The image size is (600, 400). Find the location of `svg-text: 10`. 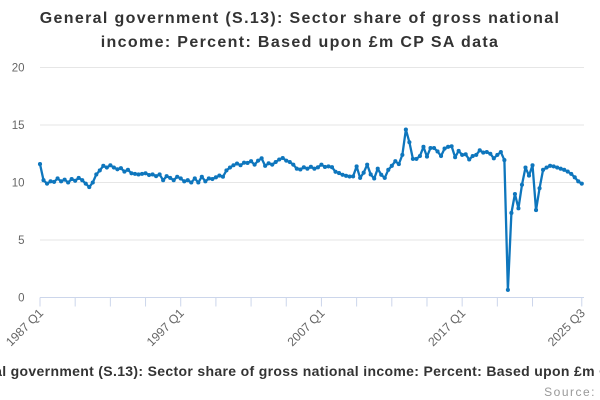

svg-text: 10 is located at coordinates (18, 184).